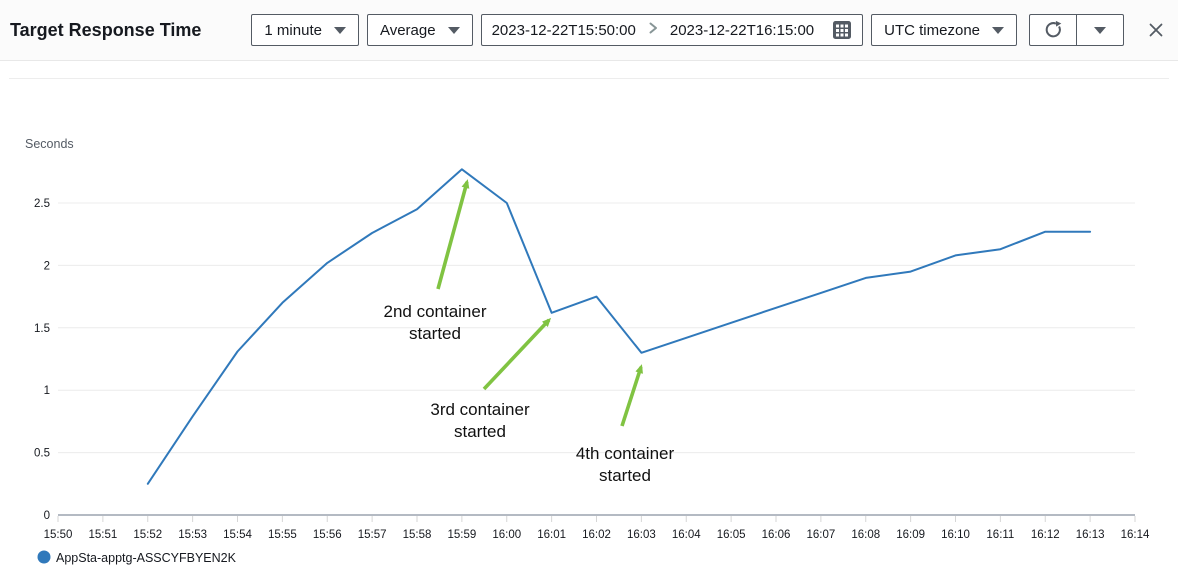 This screenshot has width=1178, height=581. Describe the element at coordinates (625, 453) in the screenshot. I see `annotation-label: 4th container` at that location.